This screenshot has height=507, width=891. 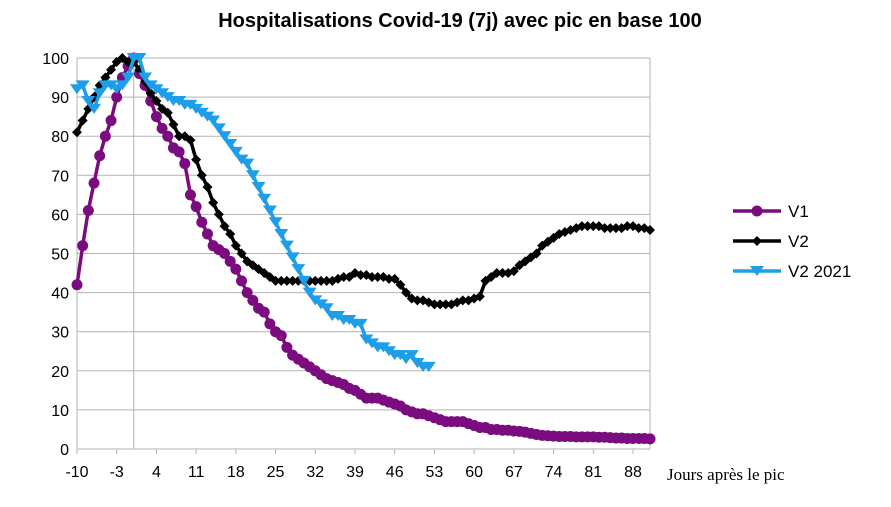 I want to click on x-axis-label: Jours après le pic, so click(x=726, y=474).